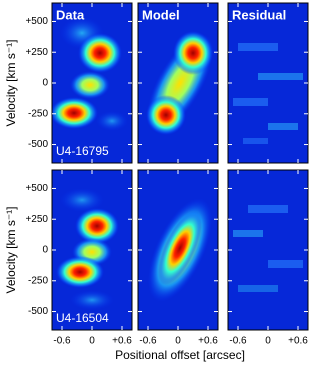 The image size is (320, 366). Describe the element at coordinates (259, 14) in the screenshot. I see `column-title: Residual` at that location.